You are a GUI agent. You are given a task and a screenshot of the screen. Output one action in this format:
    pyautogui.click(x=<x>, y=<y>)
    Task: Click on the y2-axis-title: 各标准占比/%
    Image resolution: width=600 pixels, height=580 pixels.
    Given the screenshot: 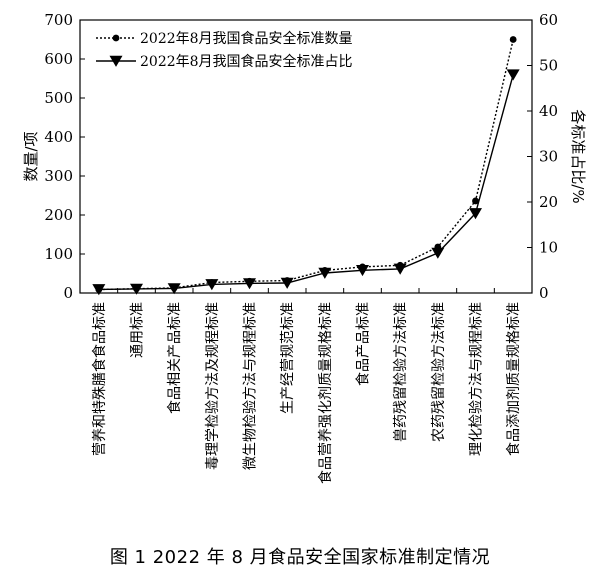 What is the action you would take?
    pyautogui.click(x=578, y=156)
    